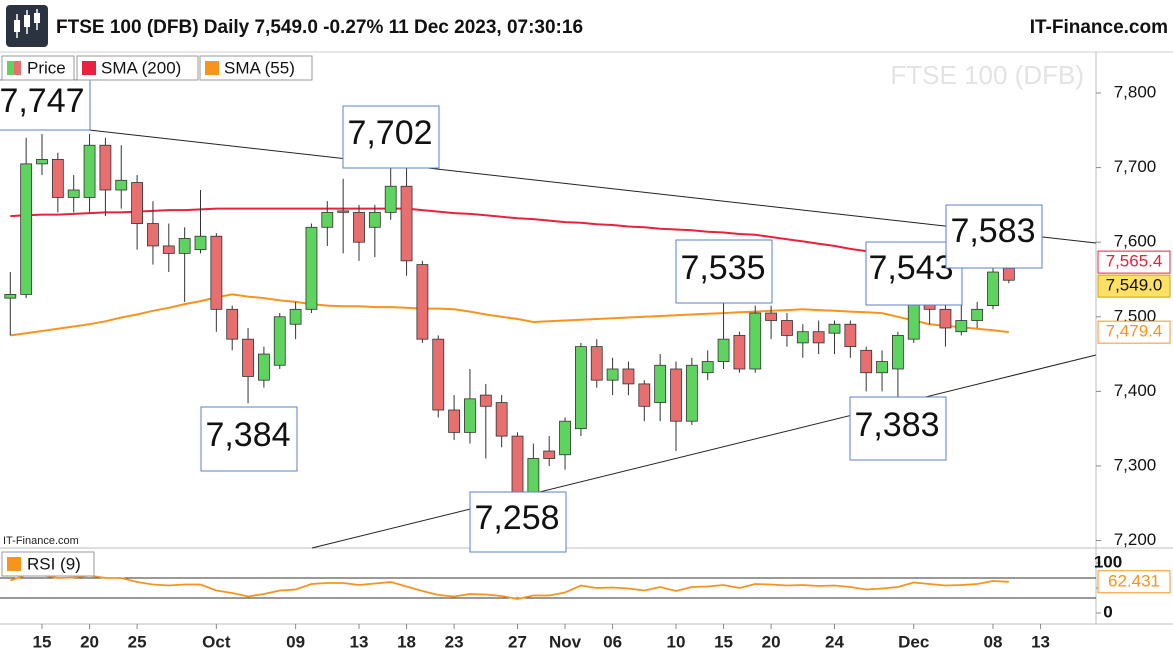 The height and width of the screenshot is (660, 1173). I want to click on y-tick-label: 7,200, so click(1135, 539).